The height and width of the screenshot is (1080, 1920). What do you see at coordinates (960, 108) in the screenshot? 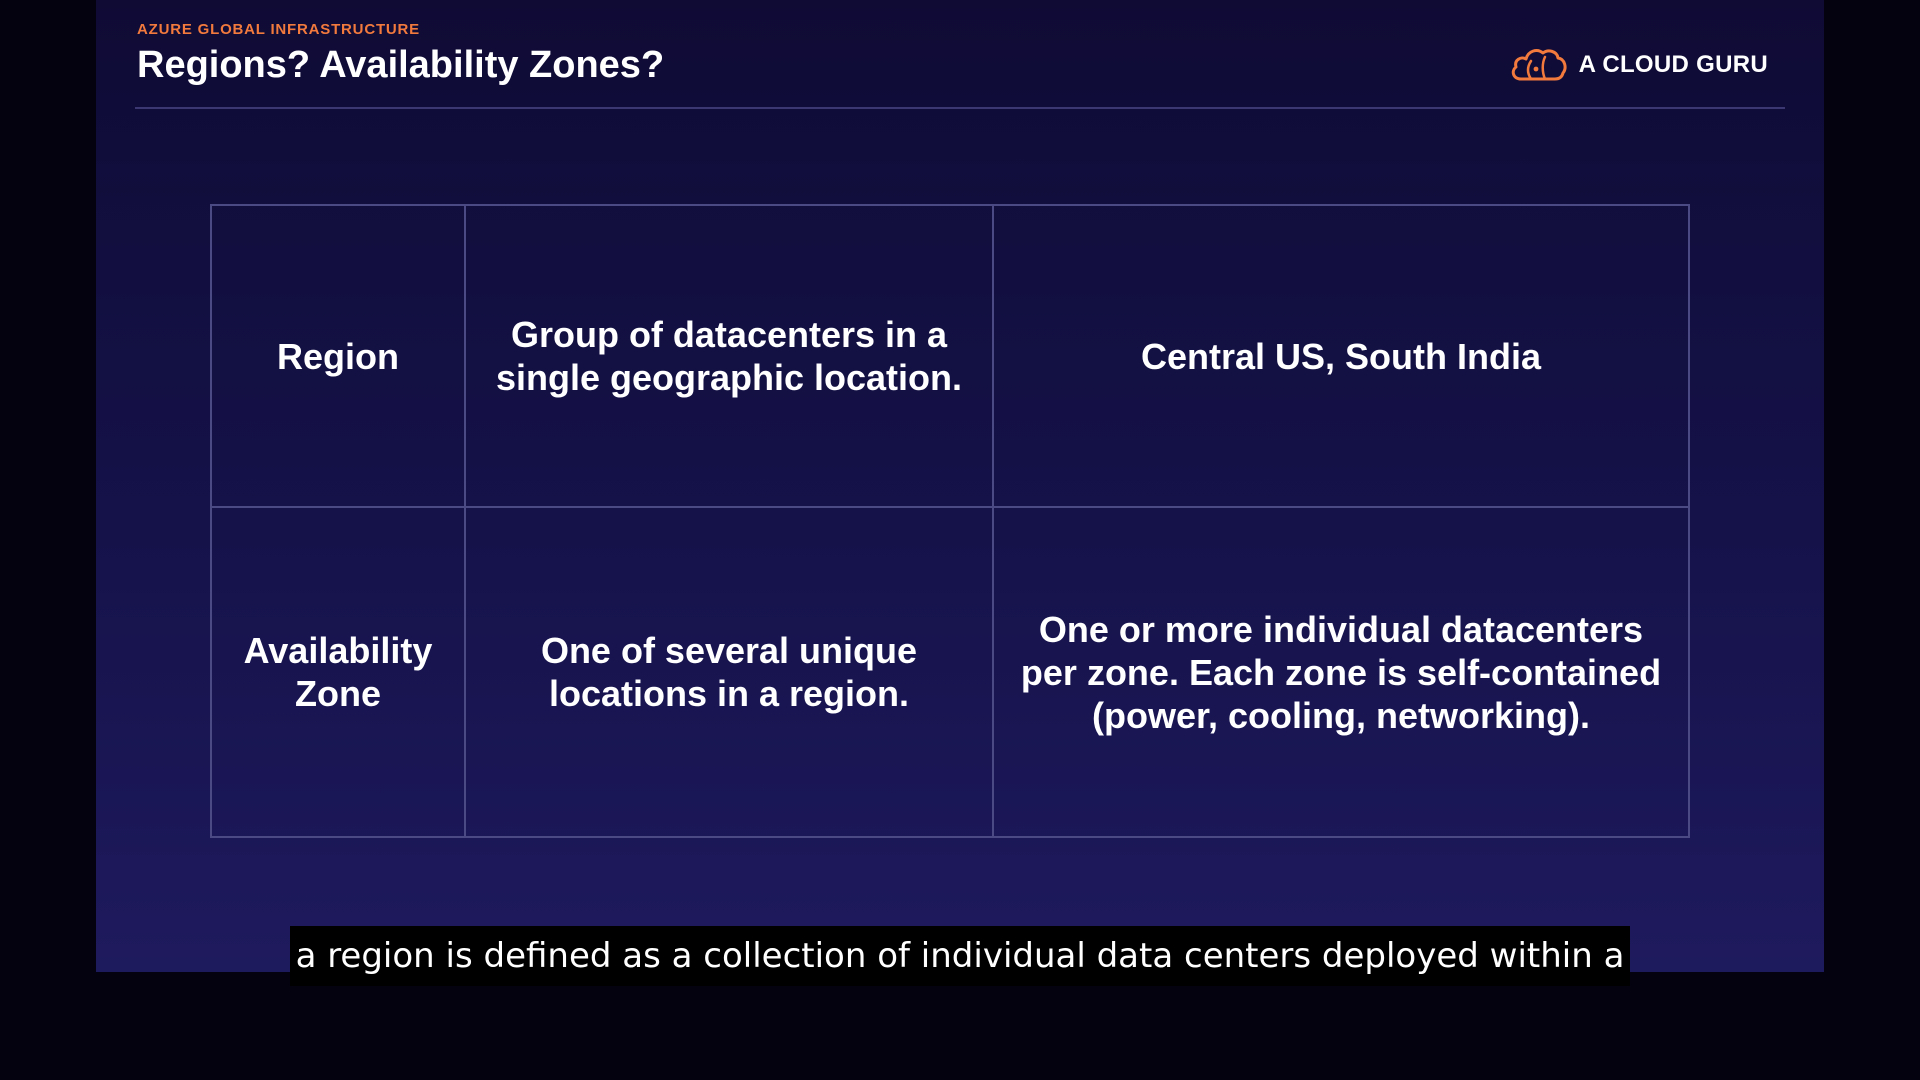
I see `header-divider` at bounding box center [960, 108].